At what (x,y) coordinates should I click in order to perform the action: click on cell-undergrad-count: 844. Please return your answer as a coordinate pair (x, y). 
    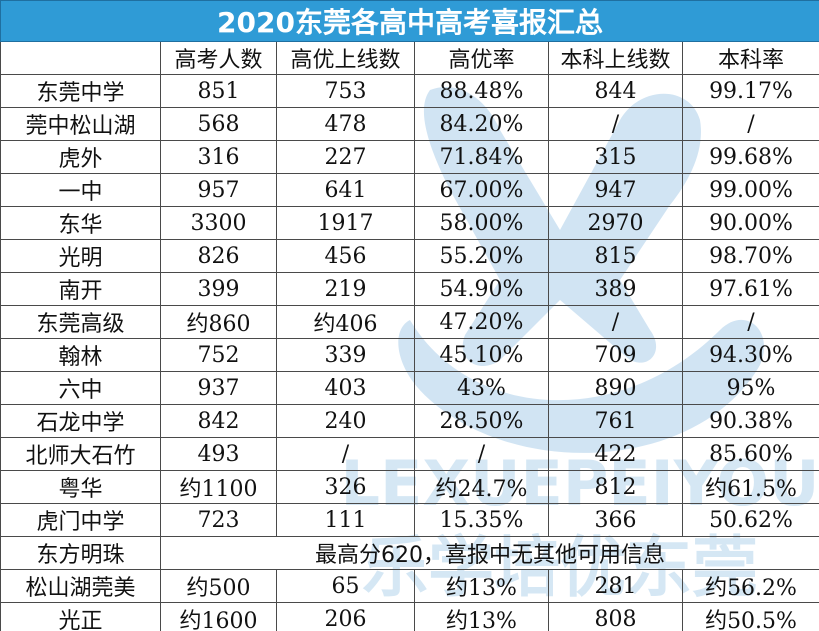
    Looking at the image, I should click on (615, 91).